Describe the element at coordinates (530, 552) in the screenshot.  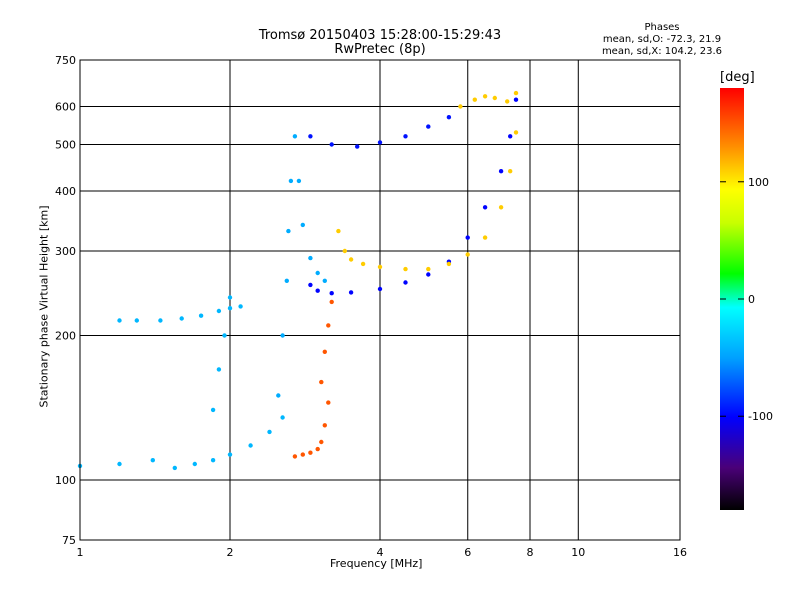
I see `x-tick-label: 8` at that location.